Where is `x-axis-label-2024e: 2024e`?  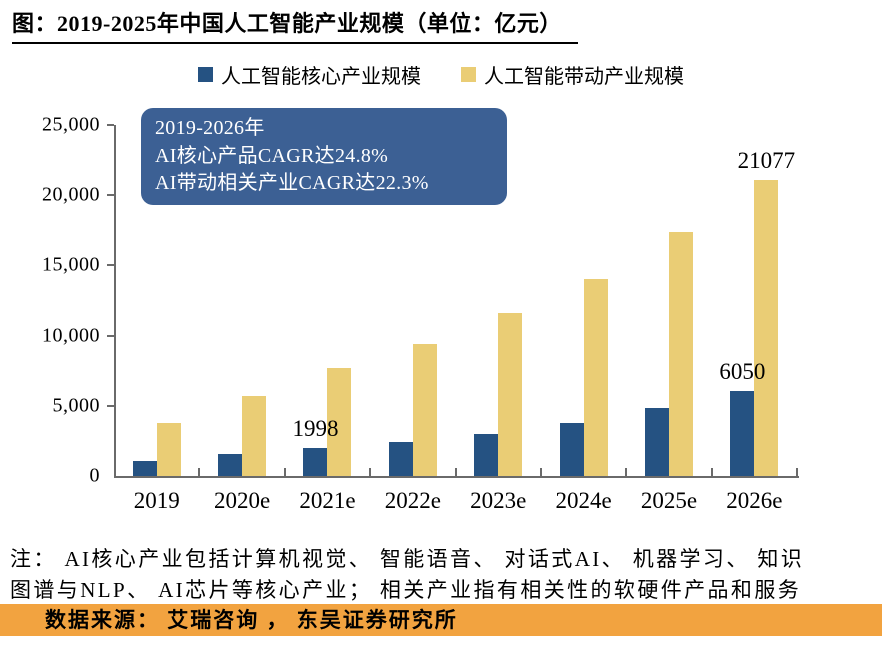 x-axis-label-2024e: 2024e is located at coordinates (583, 500).